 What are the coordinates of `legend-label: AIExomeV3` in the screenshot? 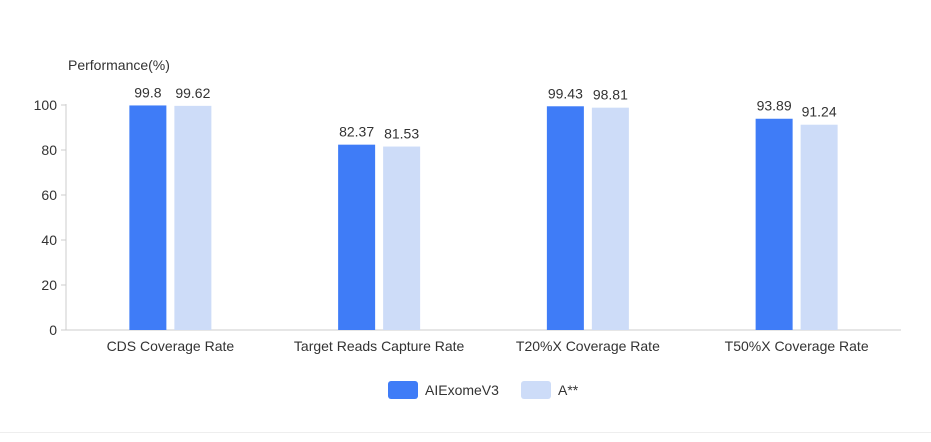 It's located at (462, 390).